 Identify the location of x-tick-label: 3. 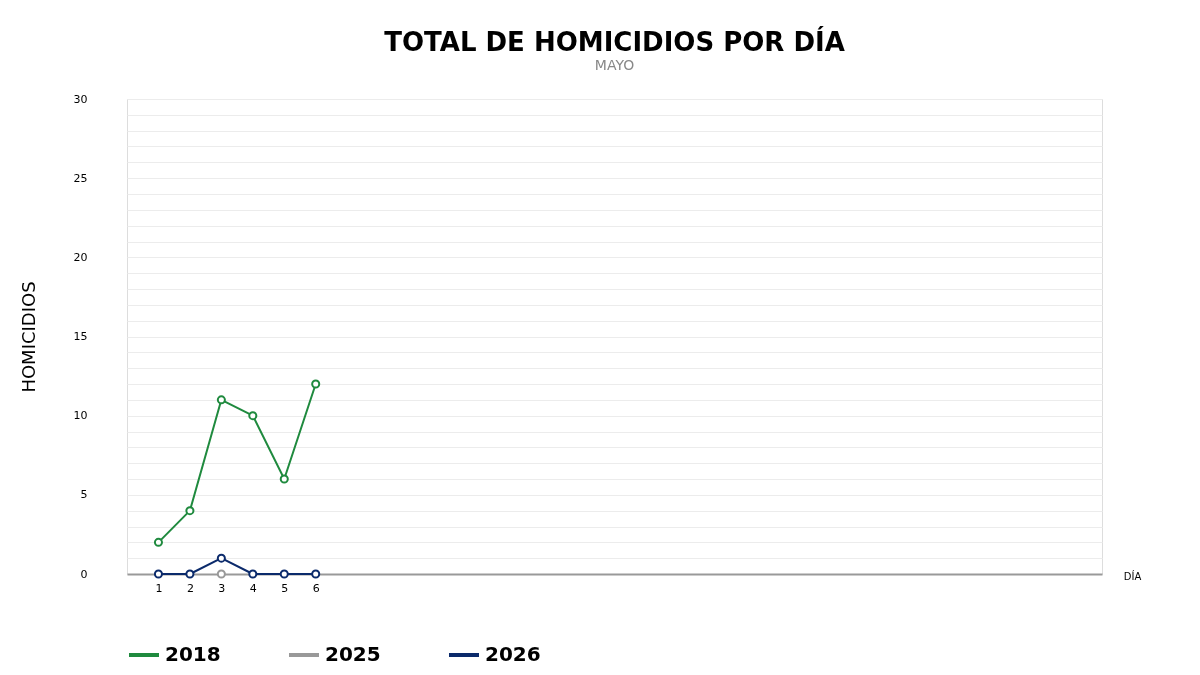
(222, 588).